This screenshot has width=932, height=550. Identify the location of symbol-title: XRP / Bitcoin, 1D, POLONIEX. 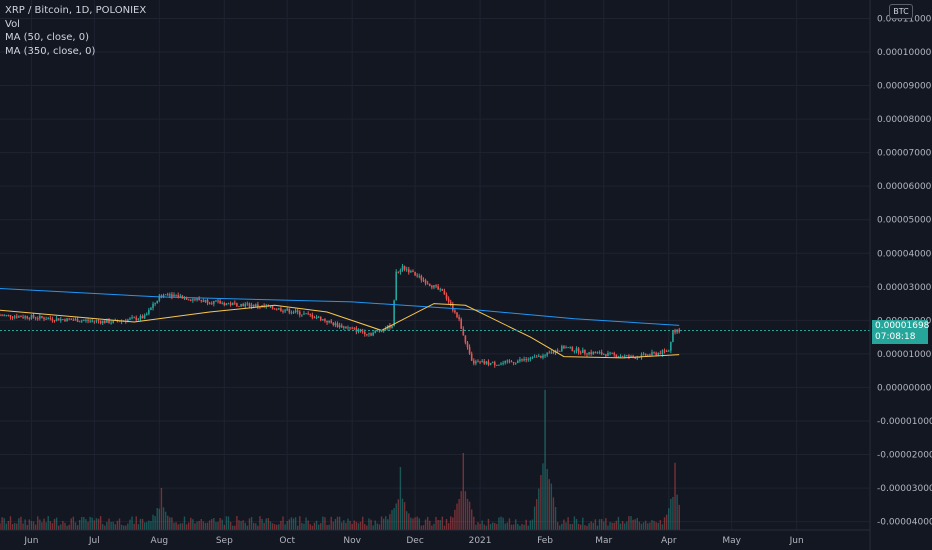
(76, 10).